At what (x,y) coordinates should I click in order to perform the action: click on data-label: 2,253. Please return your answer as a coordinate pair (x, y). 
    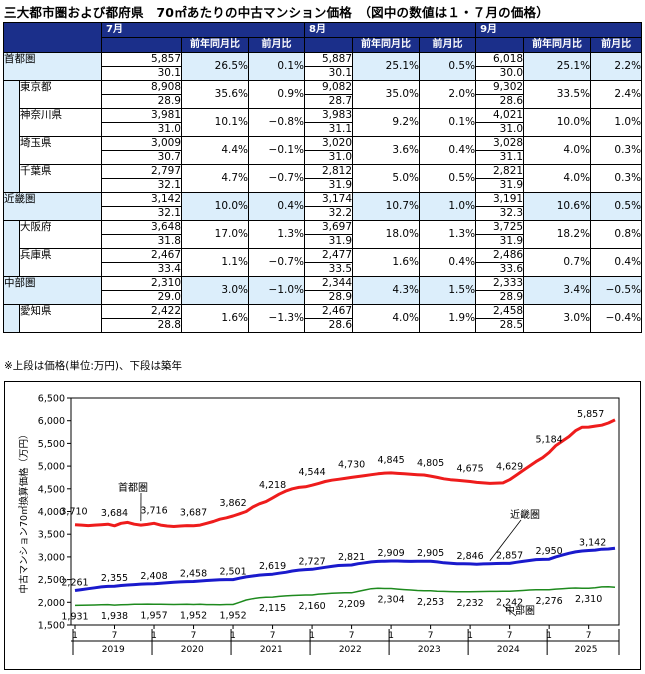
    Looking at the image, I should click on (430, 602).